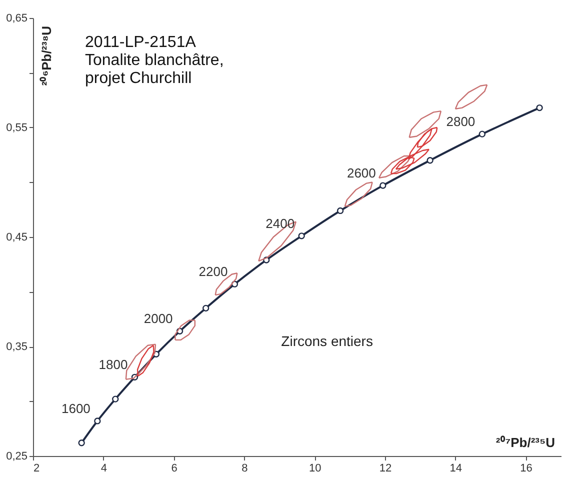 This screenshot has width=587, height=482. I want to click on x-tick-label: 10, so click(315, 468).